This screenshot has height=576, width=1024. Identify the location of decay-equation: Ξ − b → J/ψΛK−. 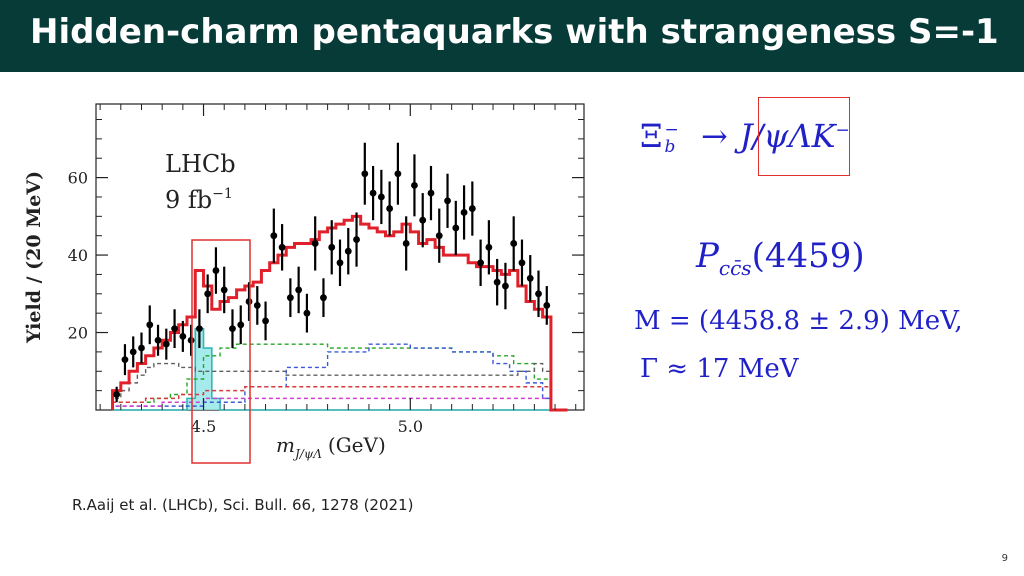
(745, 137).